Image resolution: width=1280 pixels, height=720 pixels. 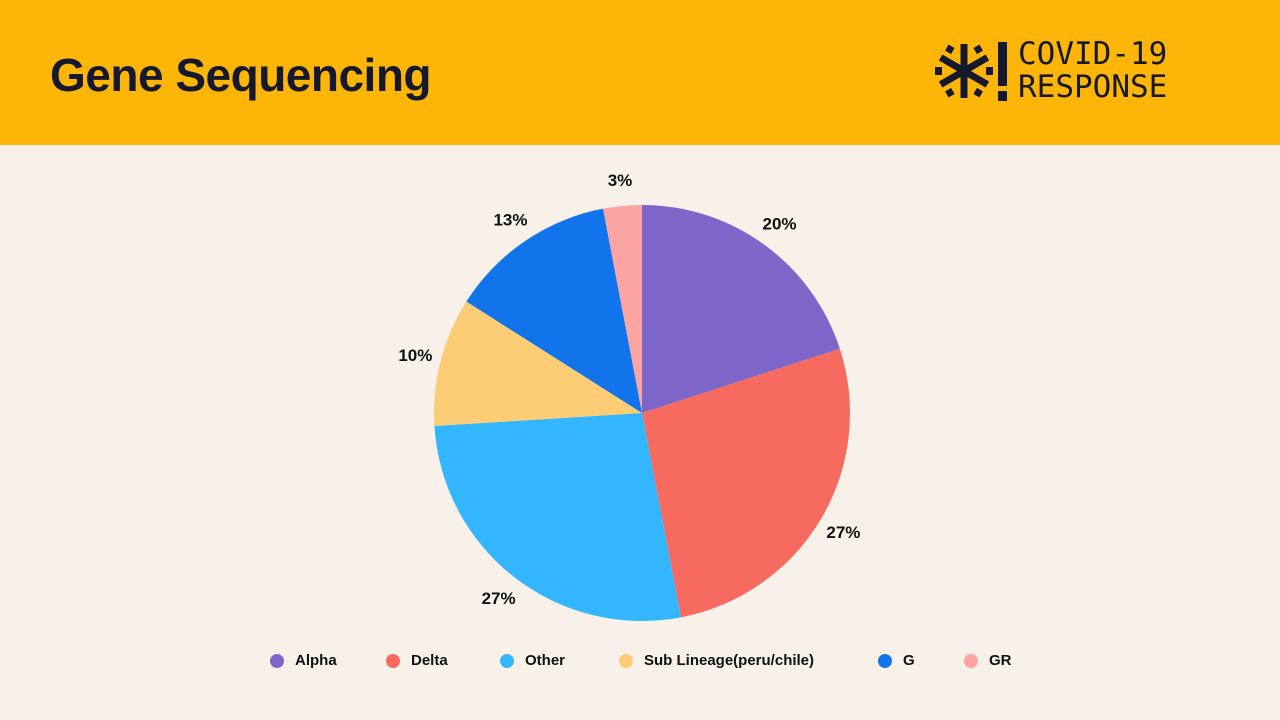 What do you see at coordinates (909, 660) in the screenshot?
I see `legend-label: G` at bounding box center [909, 660].